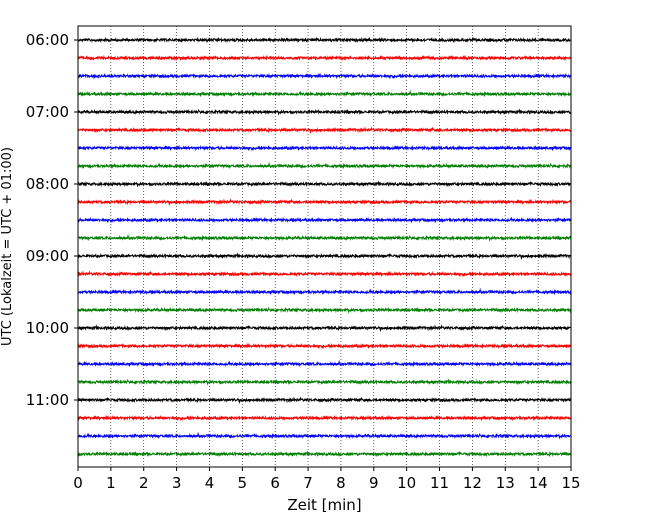  What do you see at coordinates (47, 256) in the screenshot?
I see `y-tick-label: 09:00` at bounding box center [47, 256].